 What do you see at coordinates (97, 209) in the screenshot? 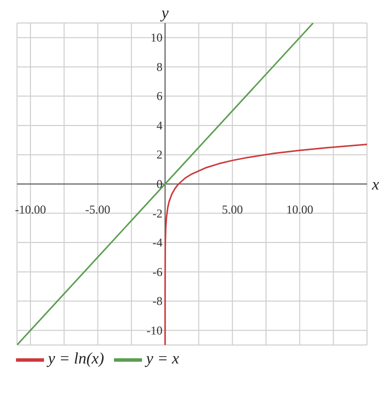
I see `x-tick-label: -5.00` at bounding box center [97, 209].